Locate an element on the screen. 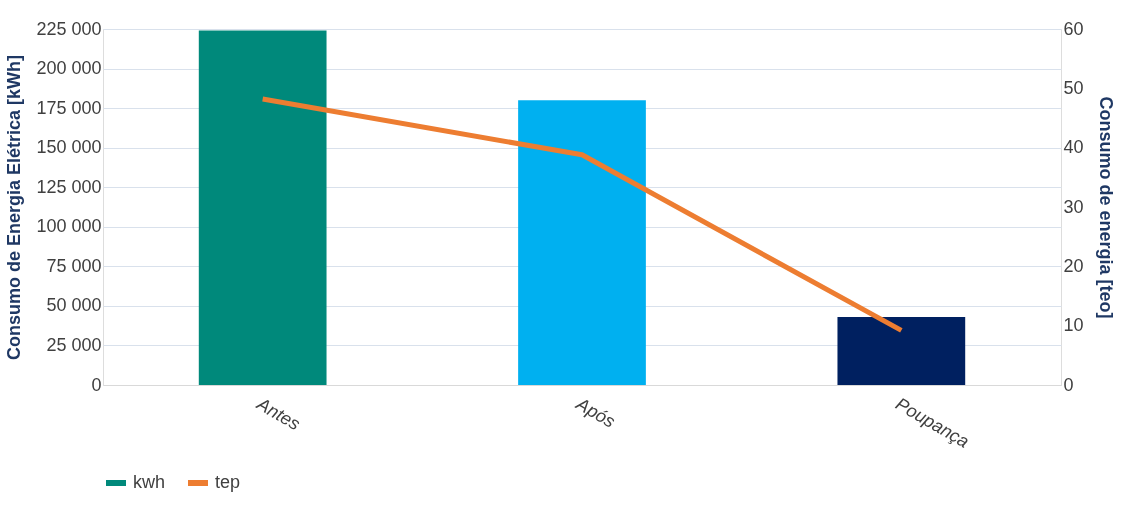 The width and height of the screenshot is (1129, 524). y2-tick-label: 0 is located at coordinates (1068, 384).